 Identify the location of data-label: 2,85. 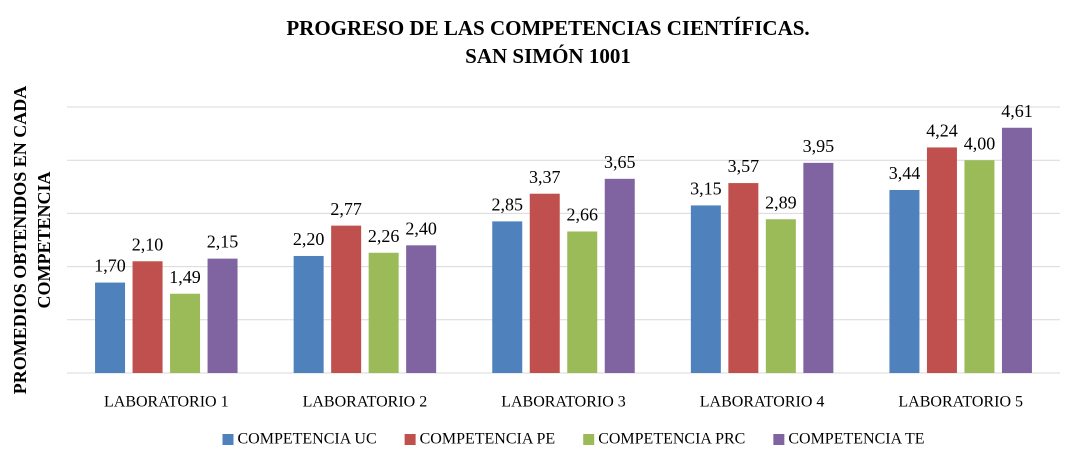
(508, 205).